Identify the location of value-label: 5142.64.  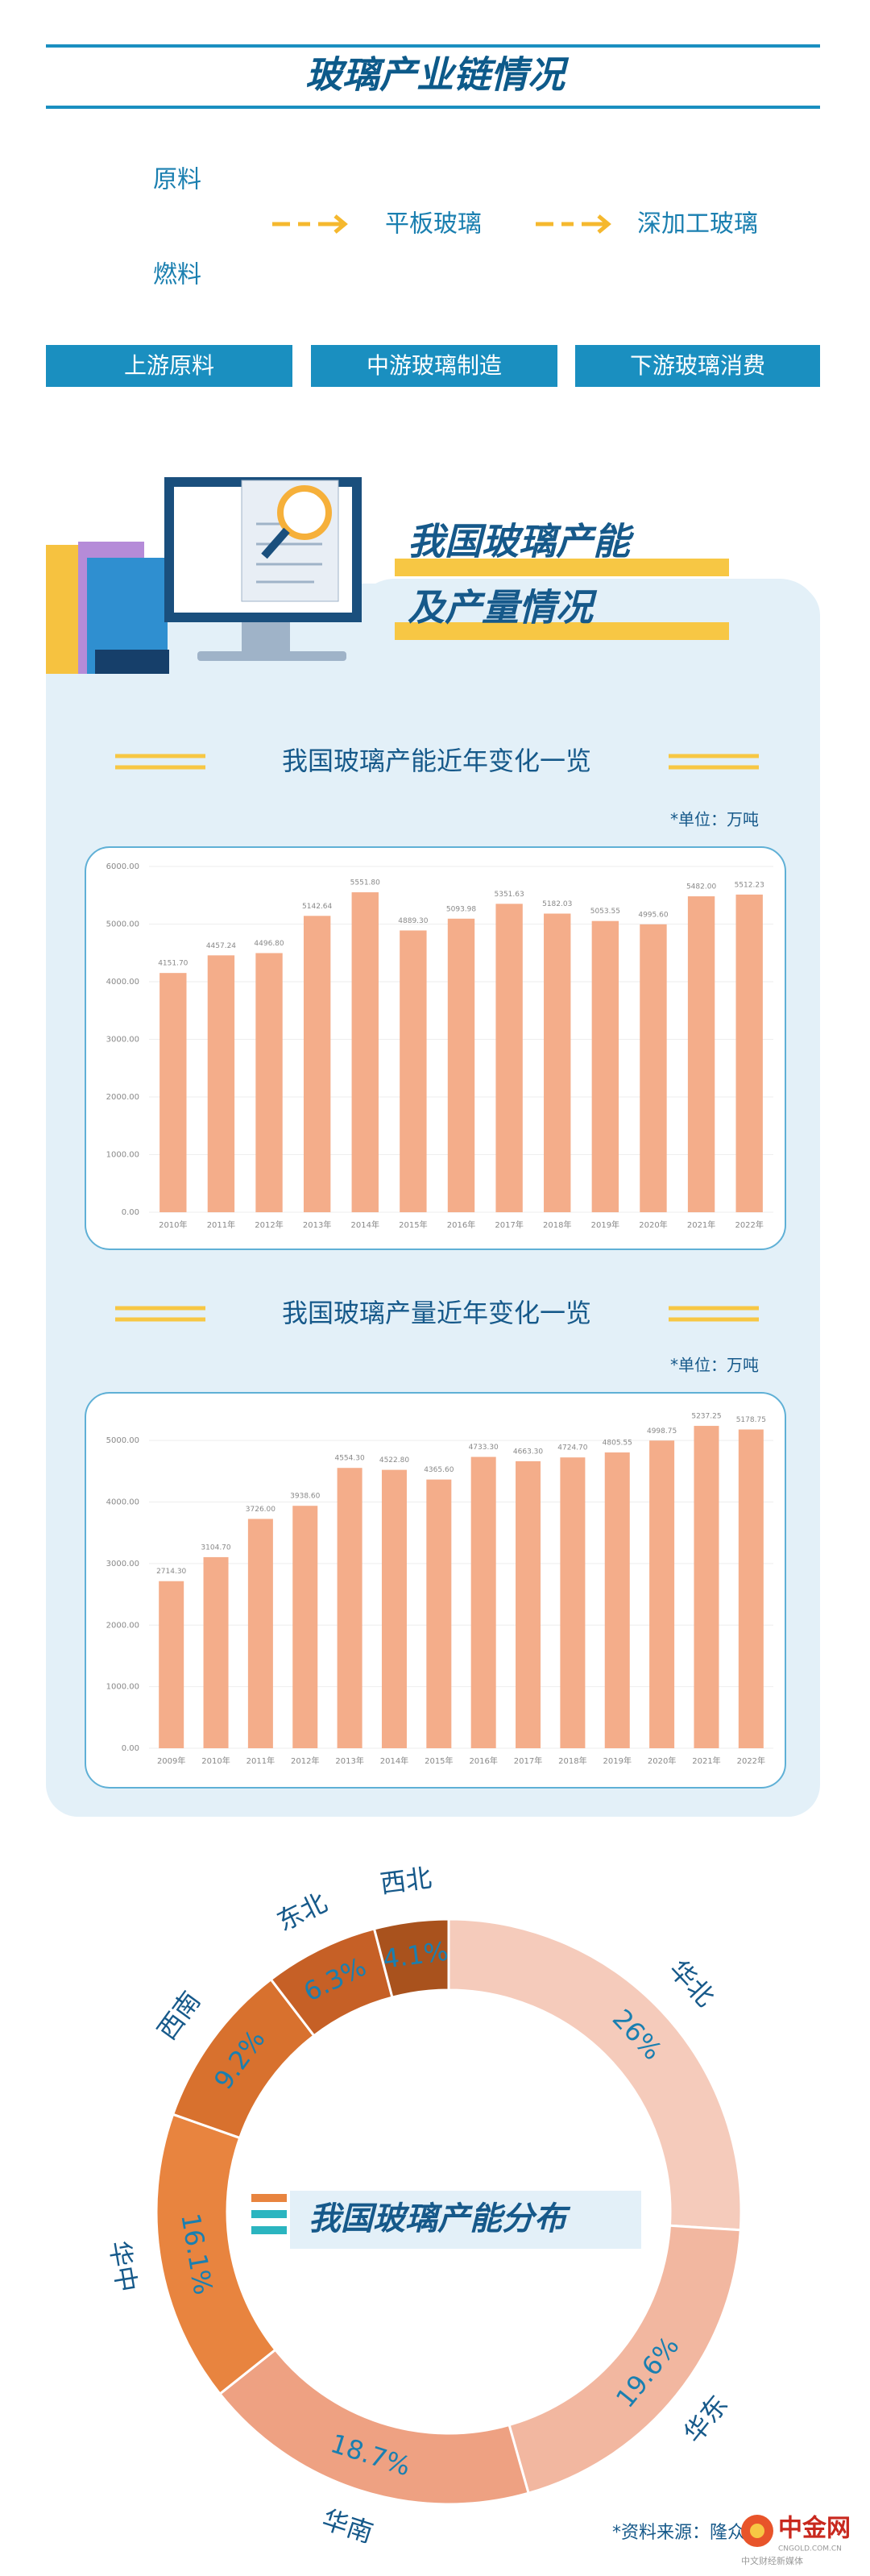
(317, 907).